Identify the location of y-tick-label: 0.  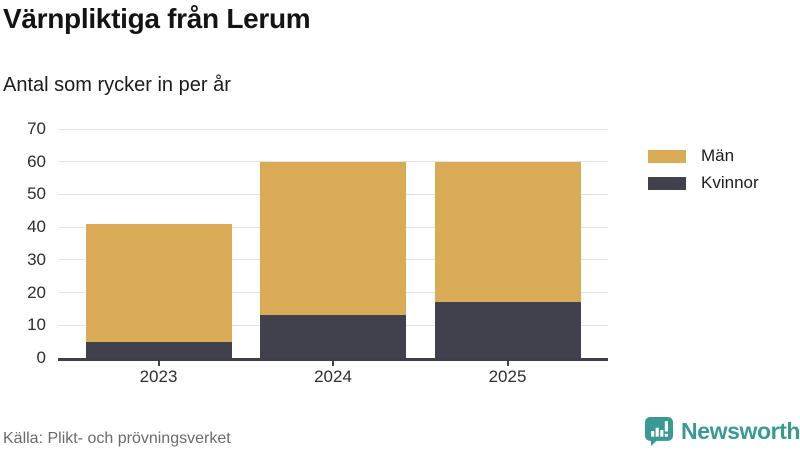
(41, 357).